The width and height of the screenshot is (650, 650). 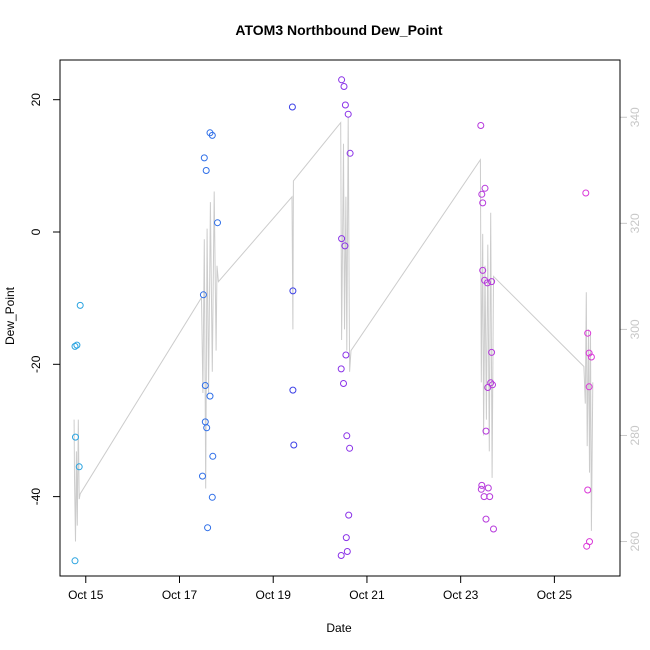 What do you see at coordinates (635, 541) in the screenshot?
I see `y2-tick-label-0: 260` at bounding box center [635, 541].